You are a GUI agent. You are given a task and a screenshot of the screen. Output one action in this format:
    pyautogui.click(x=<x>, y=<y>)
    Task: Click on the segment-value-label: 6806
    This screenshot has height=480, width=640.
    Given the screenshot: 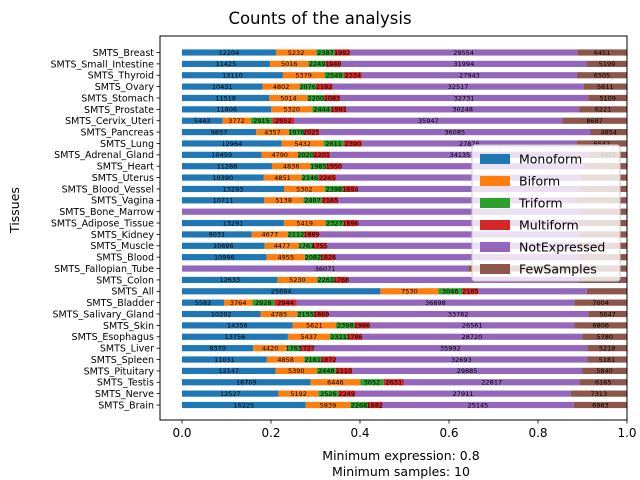 What is the action you would take?
    pyautogui.click(x=600, y=326)
    